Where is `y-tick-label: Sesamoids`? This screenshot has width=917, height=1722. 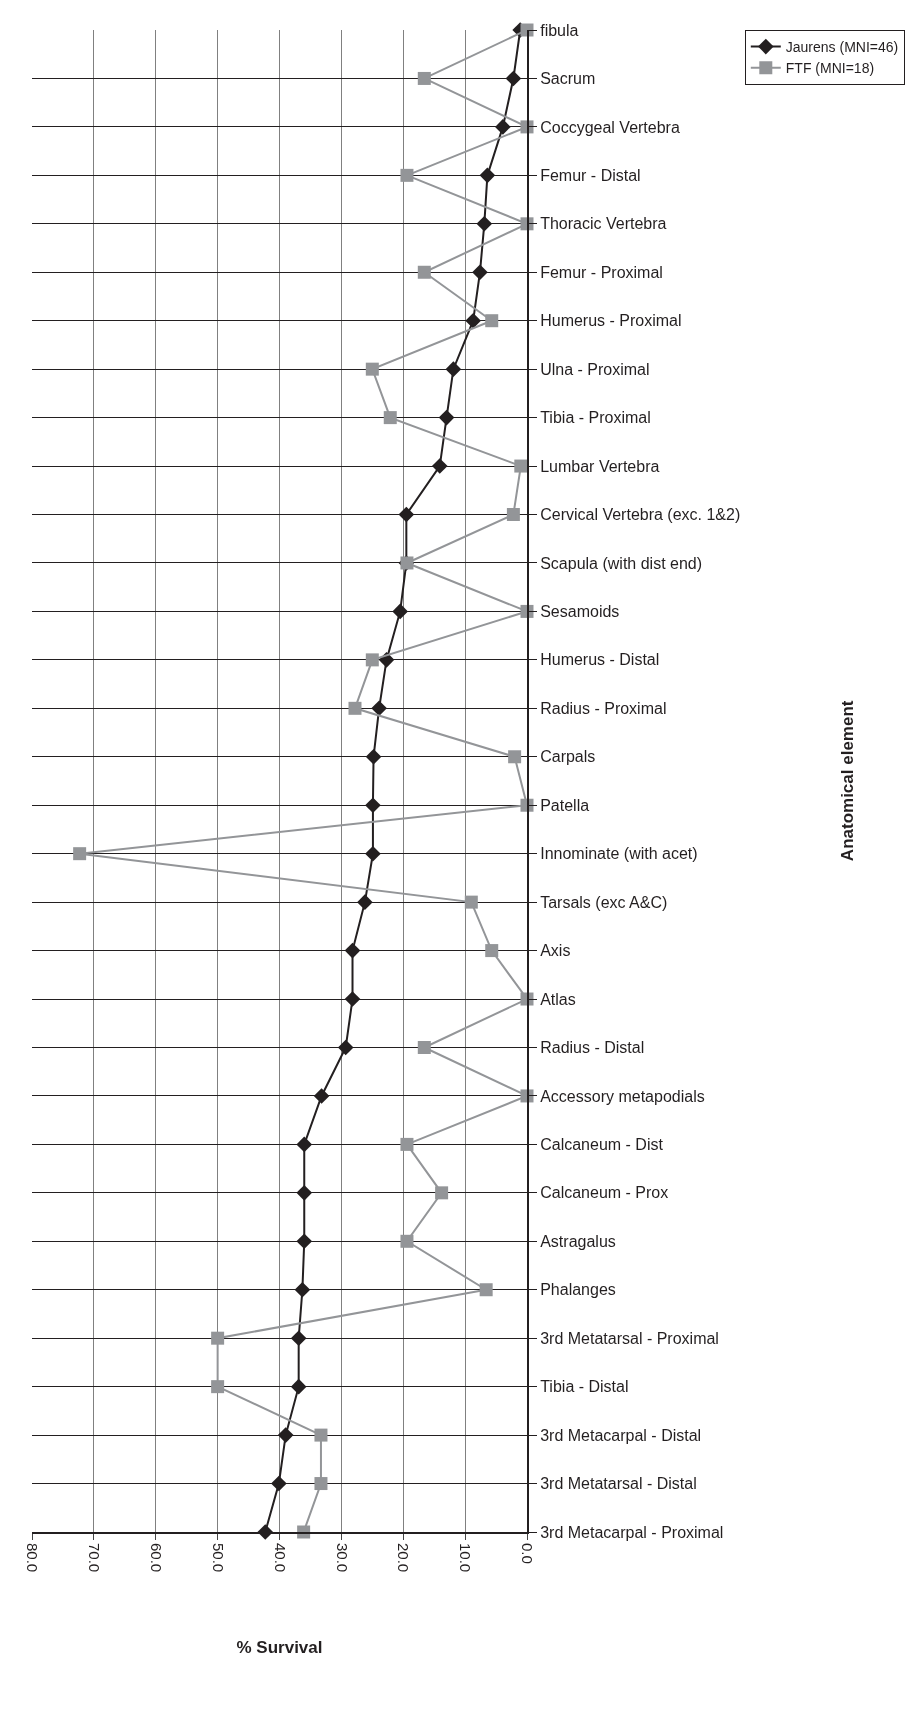
y-tick-label: Sesamoids is located at coordinates (580, 612).